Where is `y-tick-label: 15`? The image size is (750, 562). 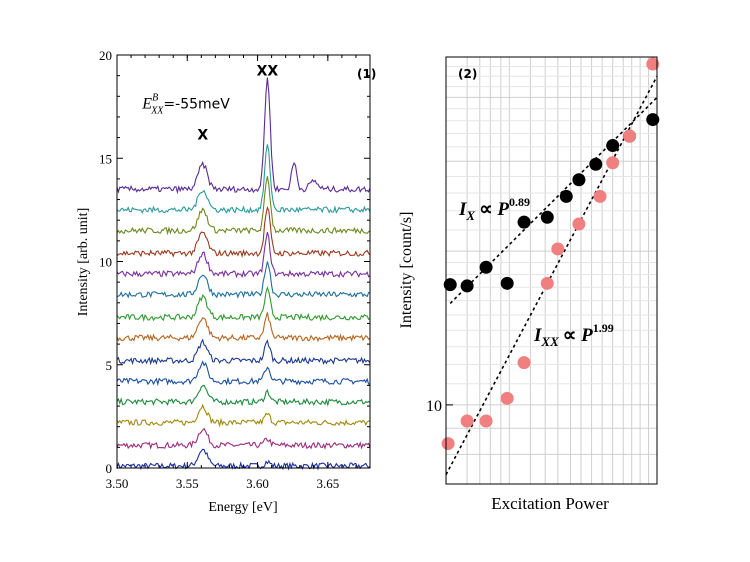 y-tick-label: 15 is located at coordinates (105, 158).